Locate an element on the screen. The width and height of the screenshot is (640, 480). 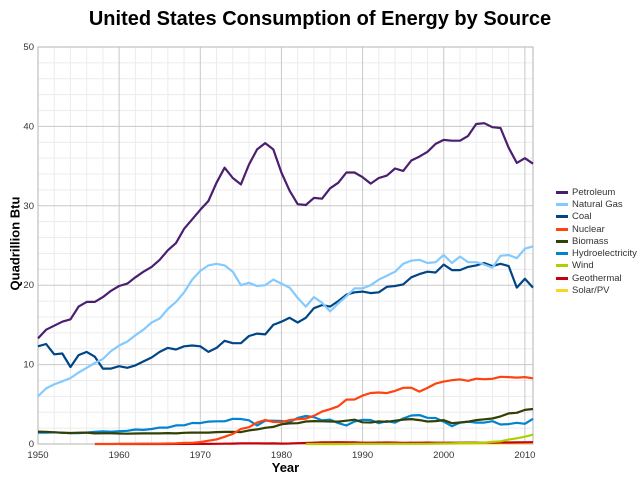
x-tick-label: 1960 is located at coordinates (119, 455).